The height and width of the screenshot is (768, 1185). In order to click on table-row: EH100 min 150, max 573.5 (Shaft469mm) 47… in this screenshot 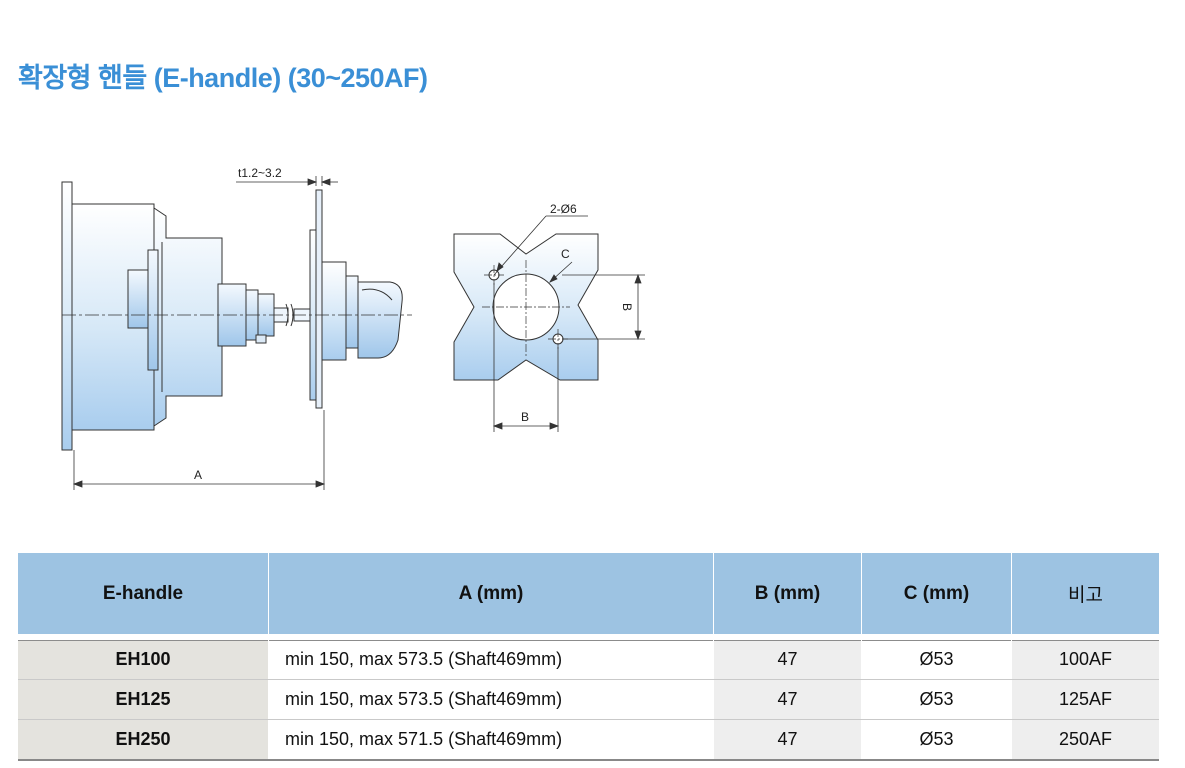, I will do `click(588, 657)`.